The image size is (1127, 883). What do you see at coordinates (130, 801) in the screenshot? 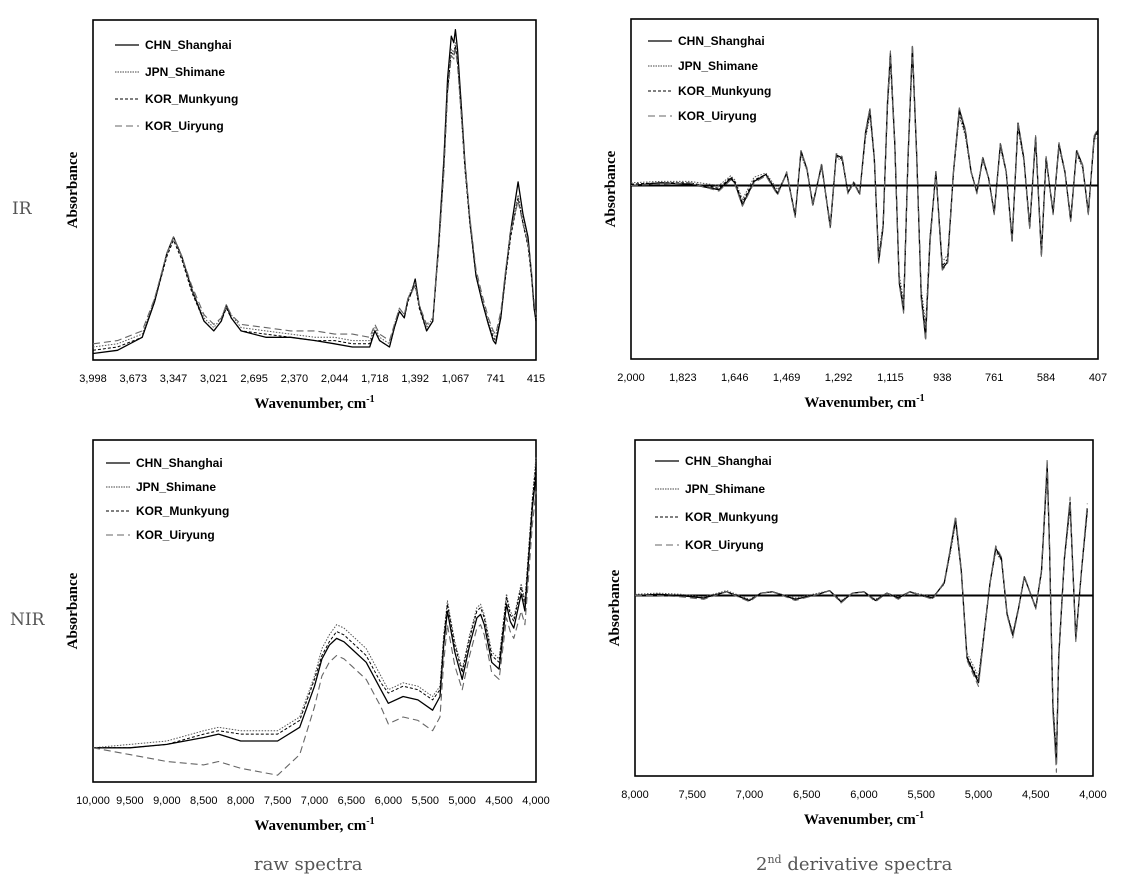
I see `x-tick-label: 9,500` at bounding box center [130, 801].